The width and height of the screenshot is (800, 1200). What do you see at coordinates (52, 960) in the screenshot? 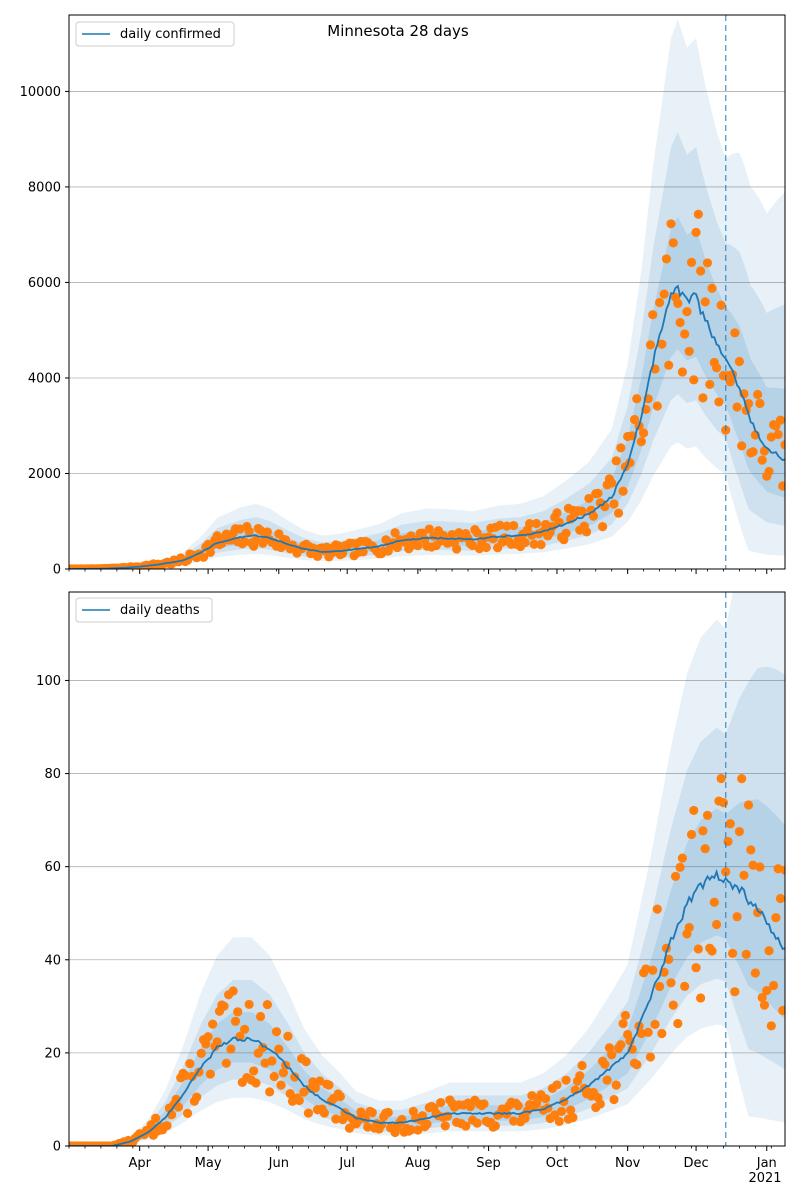
I see `y-tick-label: 40` at bounding box center [52, 960].